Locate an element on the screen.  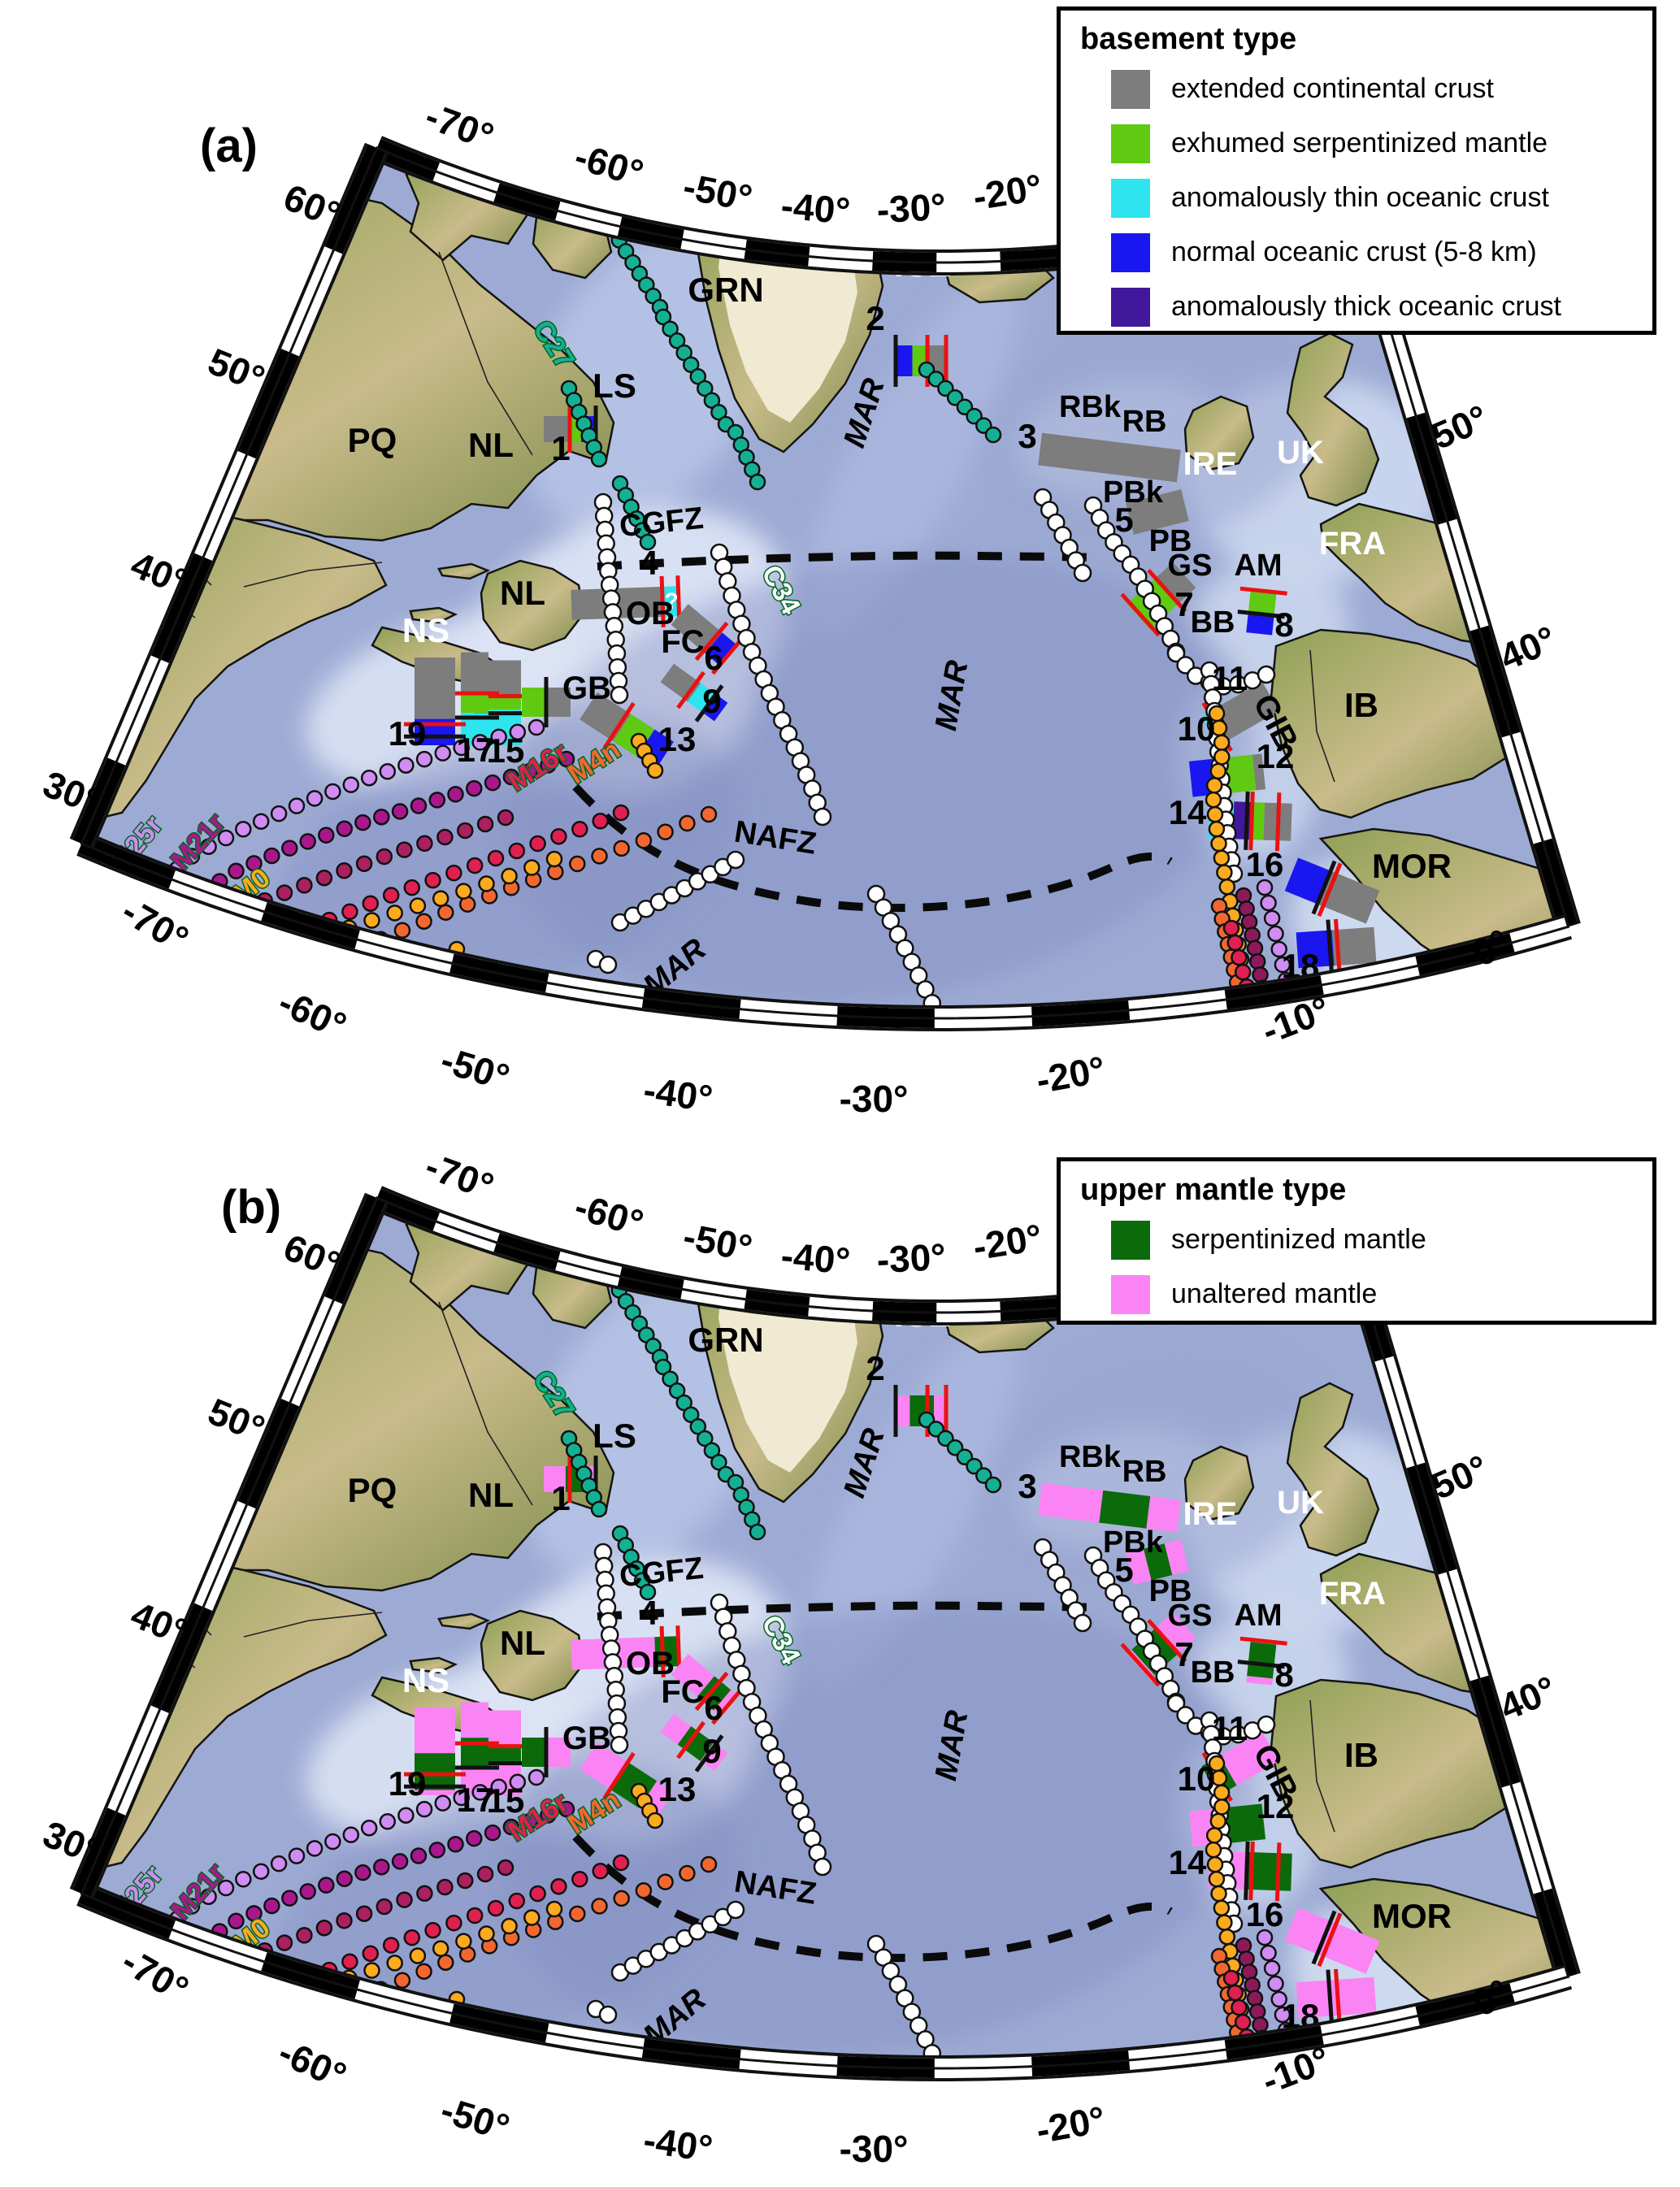
legend-b-items: serpentinized mantle unaltered mantle is located at coordinates (1356, 1267).